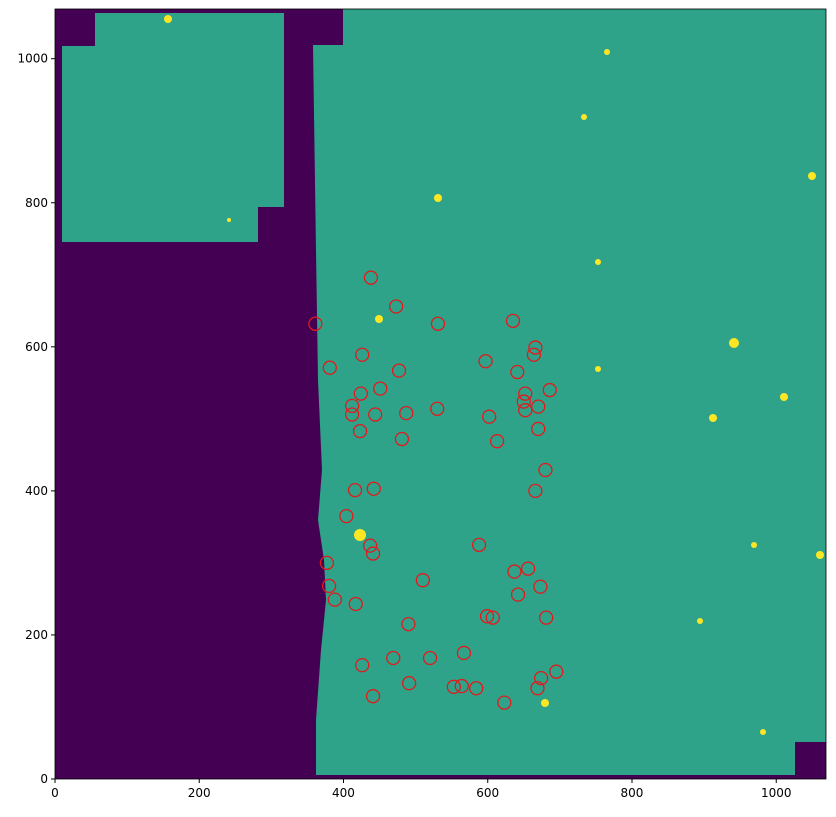  I want to click on x-tick-label: 200, so click(199, 793).